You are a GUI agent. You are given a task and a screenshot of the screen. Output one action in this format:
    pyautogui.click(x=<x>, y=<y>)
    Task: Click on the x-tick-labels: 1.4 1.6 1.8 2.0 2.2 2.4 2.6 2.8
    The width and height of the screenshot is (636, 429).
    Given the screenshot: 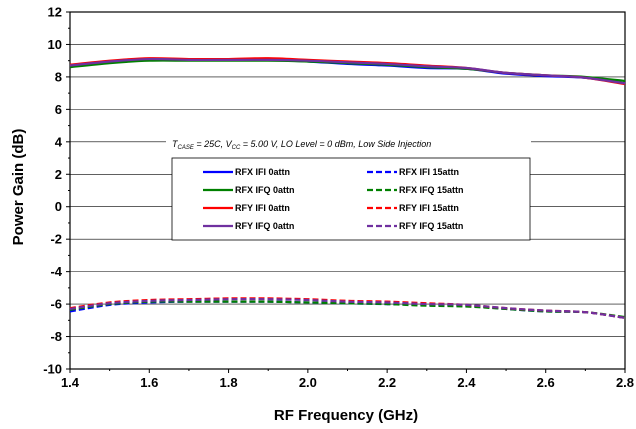 What is the action you would take?
    pyautogui.click(x=347, y=382)
    